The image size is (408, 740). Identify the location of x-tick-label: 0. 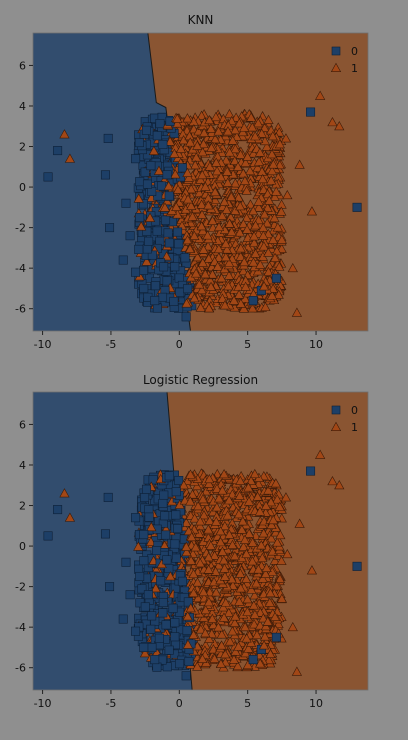
(179, 703).